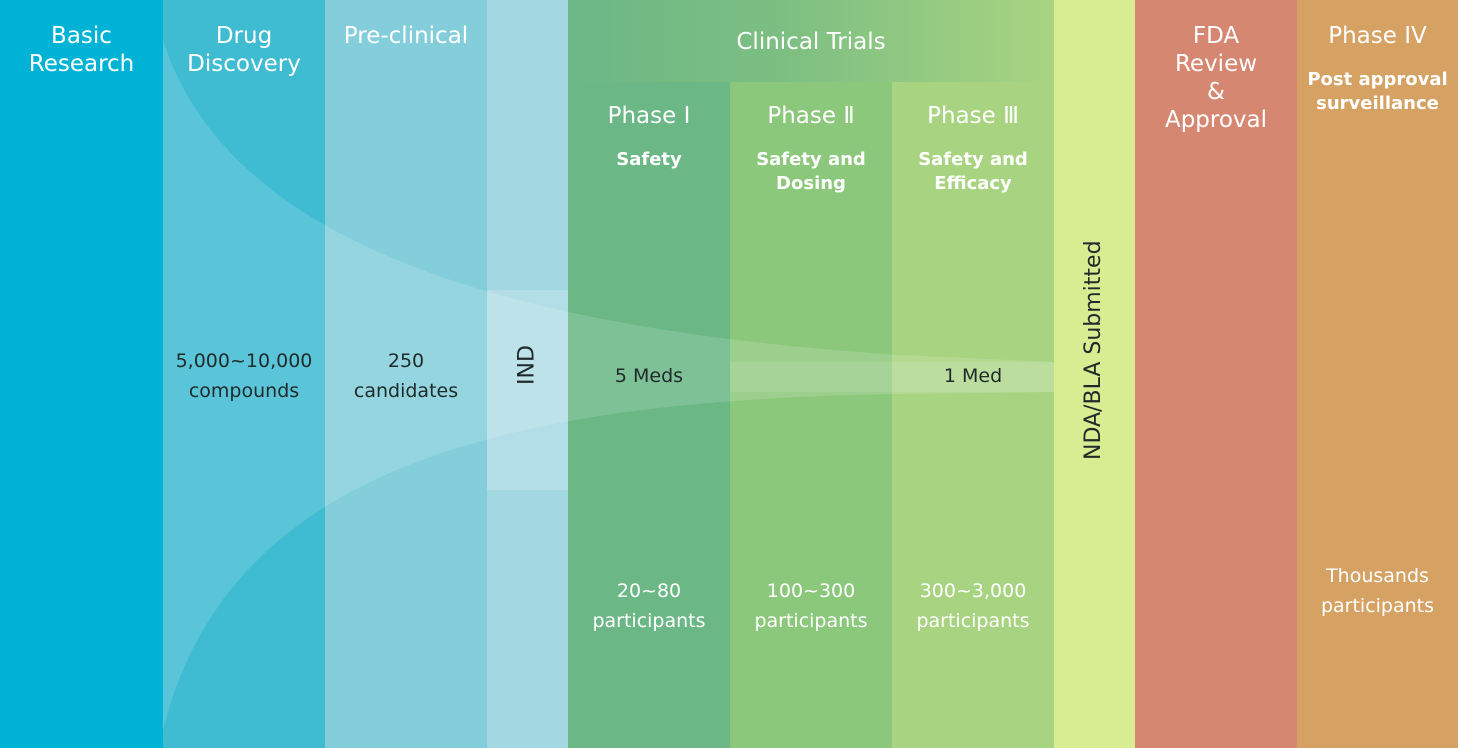 The height and width of the screenshot is (748, 1458). I want to click on funnel-clinical-highlight, so click(892, 377).